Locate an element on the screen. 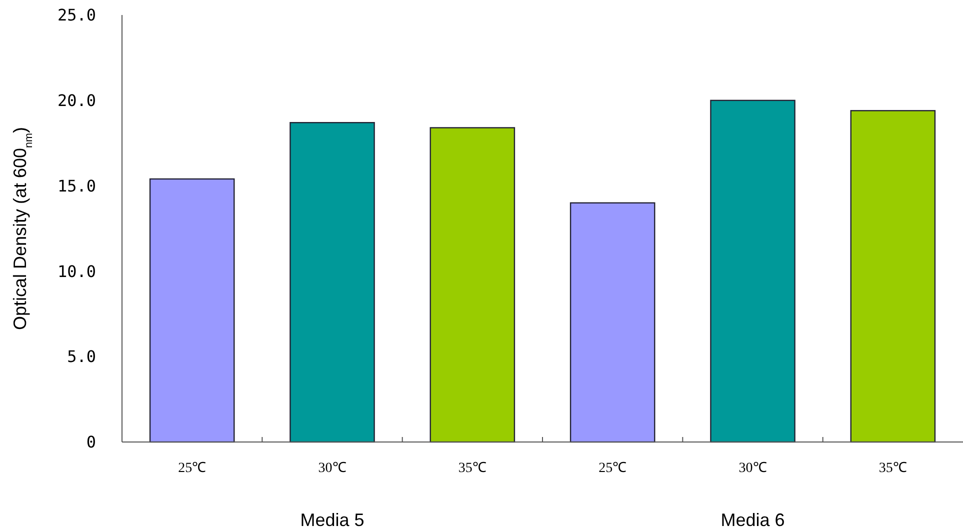 The image size is (963, 532). y-tick-label: 25.0 is located at coordinates (76, 15).